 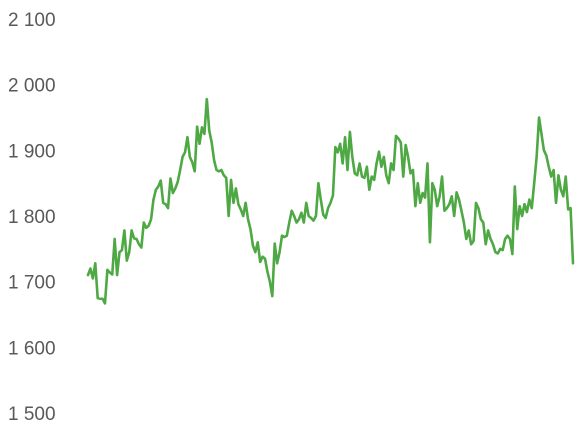 I want to click on y-tick-label: 2 100, so click(x=32, y=20).